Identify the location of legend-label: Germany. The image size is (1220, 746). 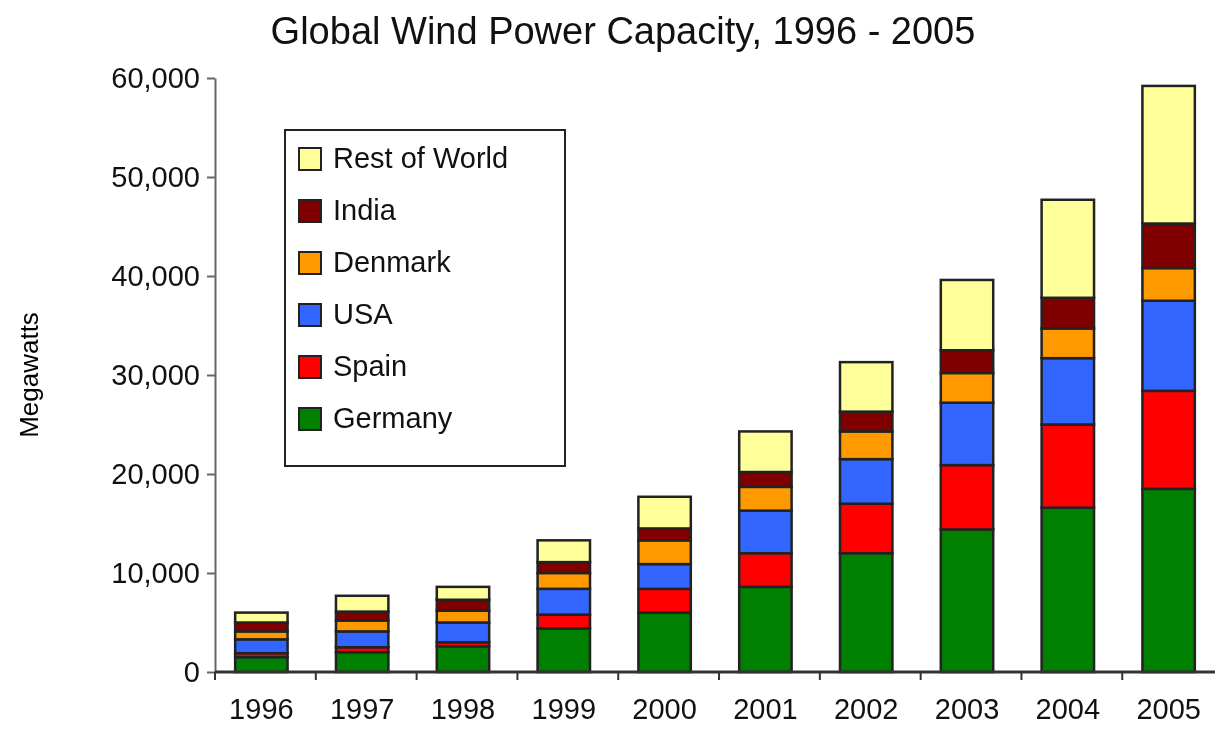
(393, 418).